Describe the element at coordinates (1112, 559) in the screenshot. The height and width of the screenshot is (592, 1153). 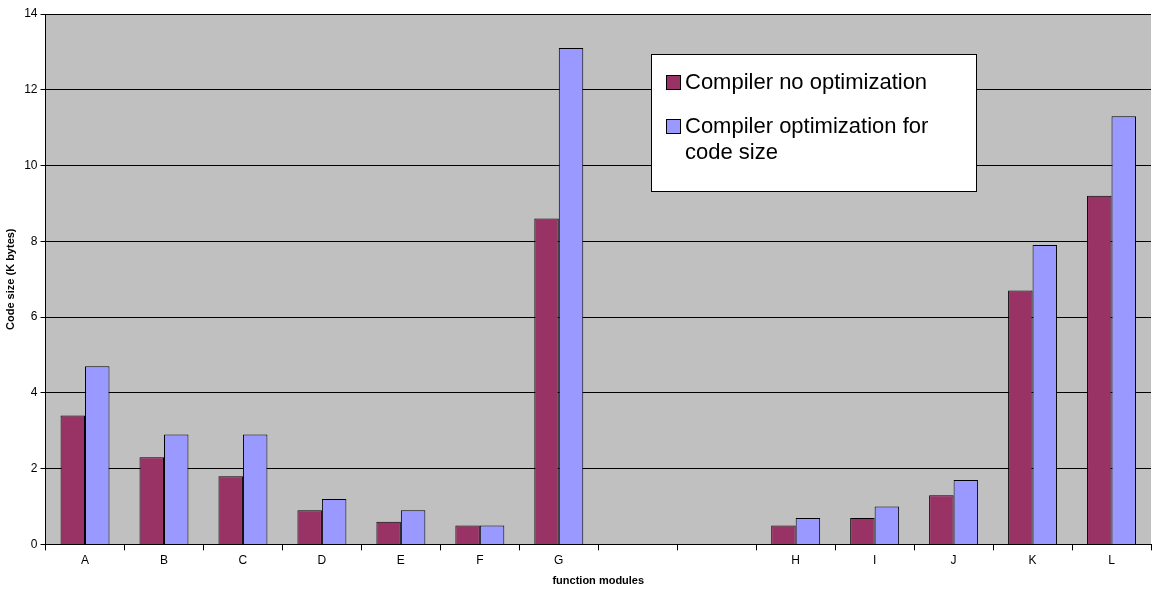
I see `x-tick-label: L` at that location.